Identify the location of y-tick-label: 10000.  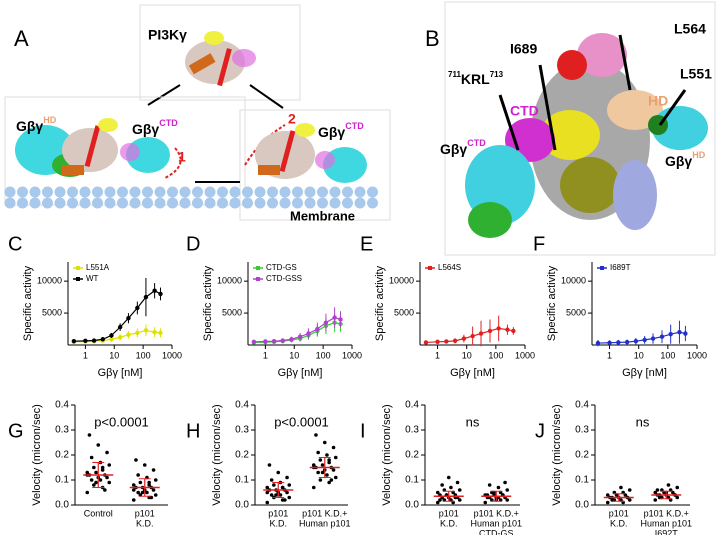
(401, 281).